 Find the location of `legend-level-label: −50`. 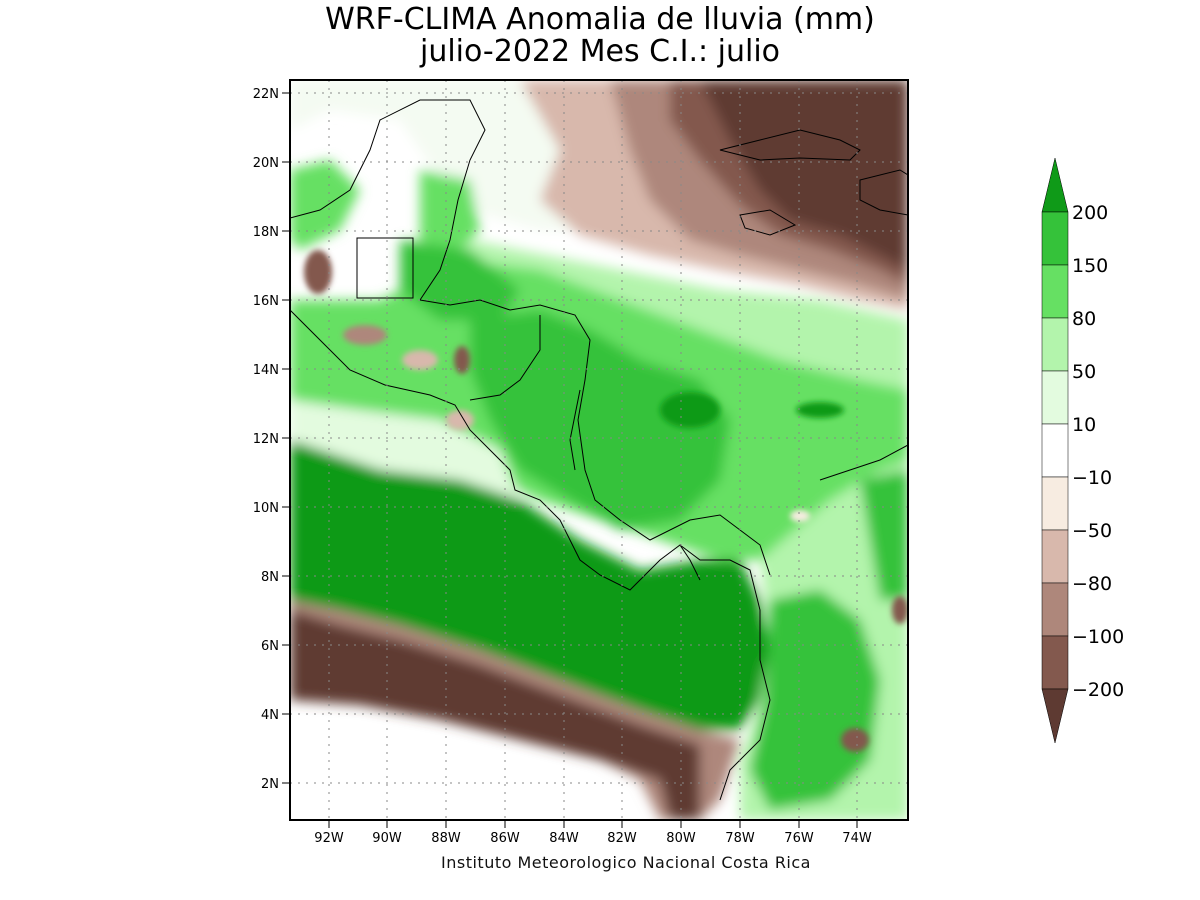

legend-level-label: −50 is located at coordinates (1092, 531).